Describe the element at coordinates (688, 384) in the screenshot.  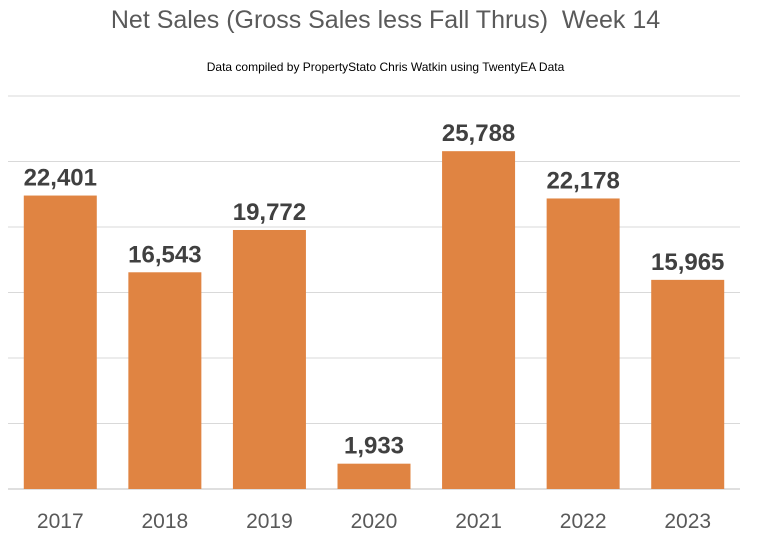
I see `bar-2023` at that location.